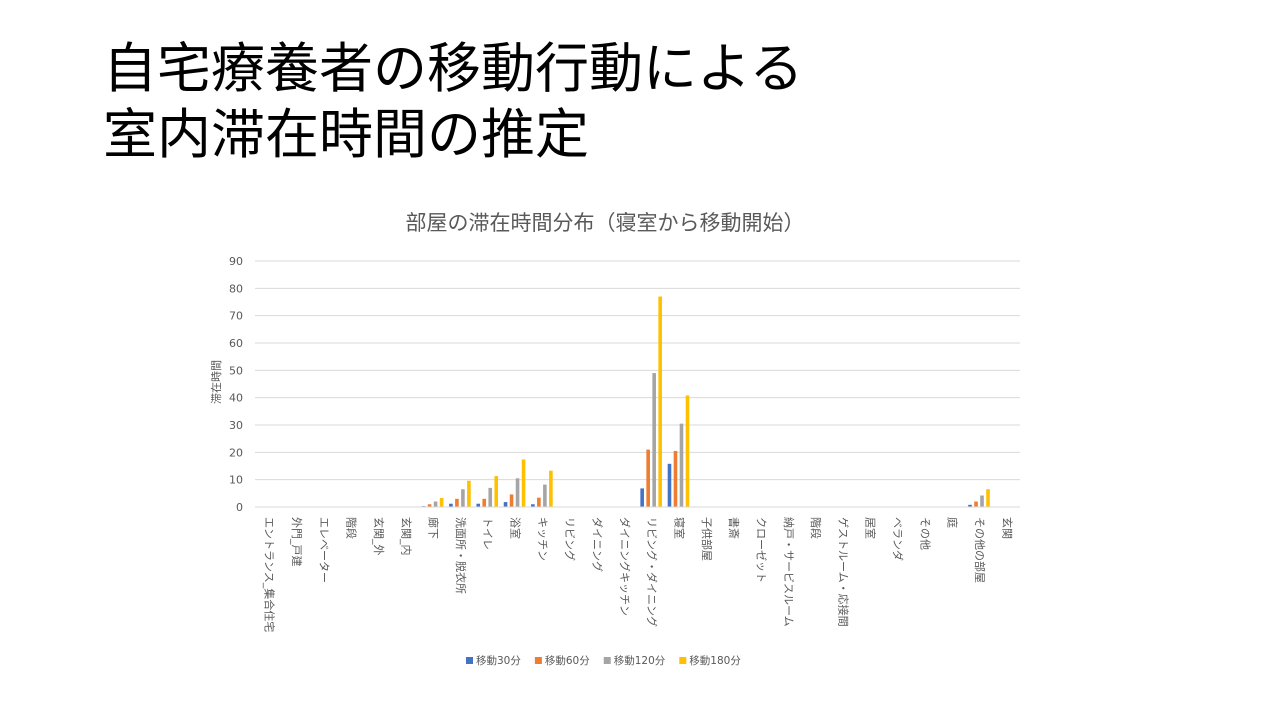  What do you see at coordinates (461, 555) in the screenshot?
I see `x-category-label-8: 洗面所・脱衣所` at bounding box center [461, 555].